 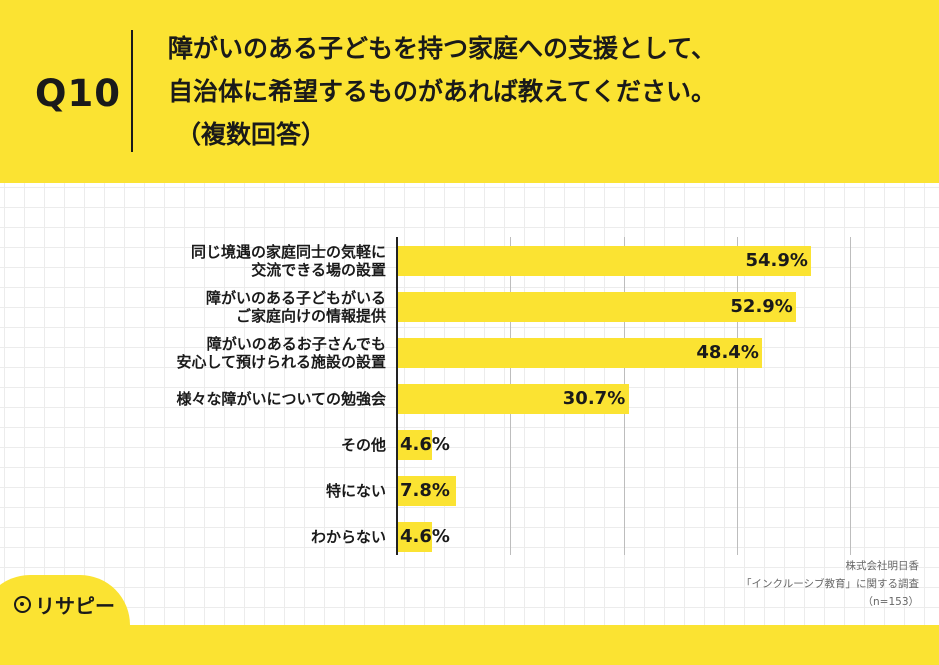 I want to click on category-label: わからない, so click(x=348, y=537).